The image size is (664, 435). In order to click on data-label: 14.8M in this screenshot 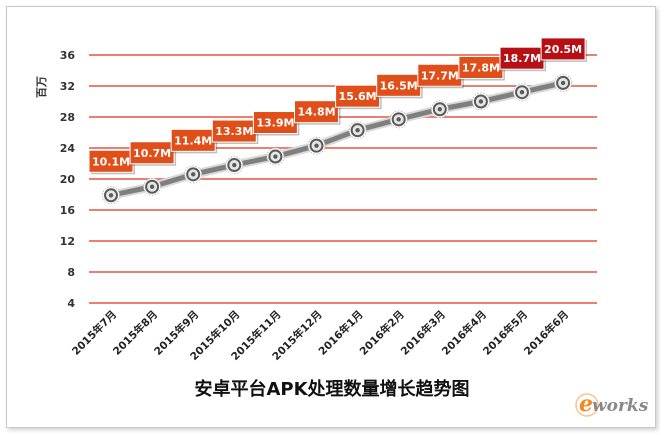, I will do `click(317, 112)`.